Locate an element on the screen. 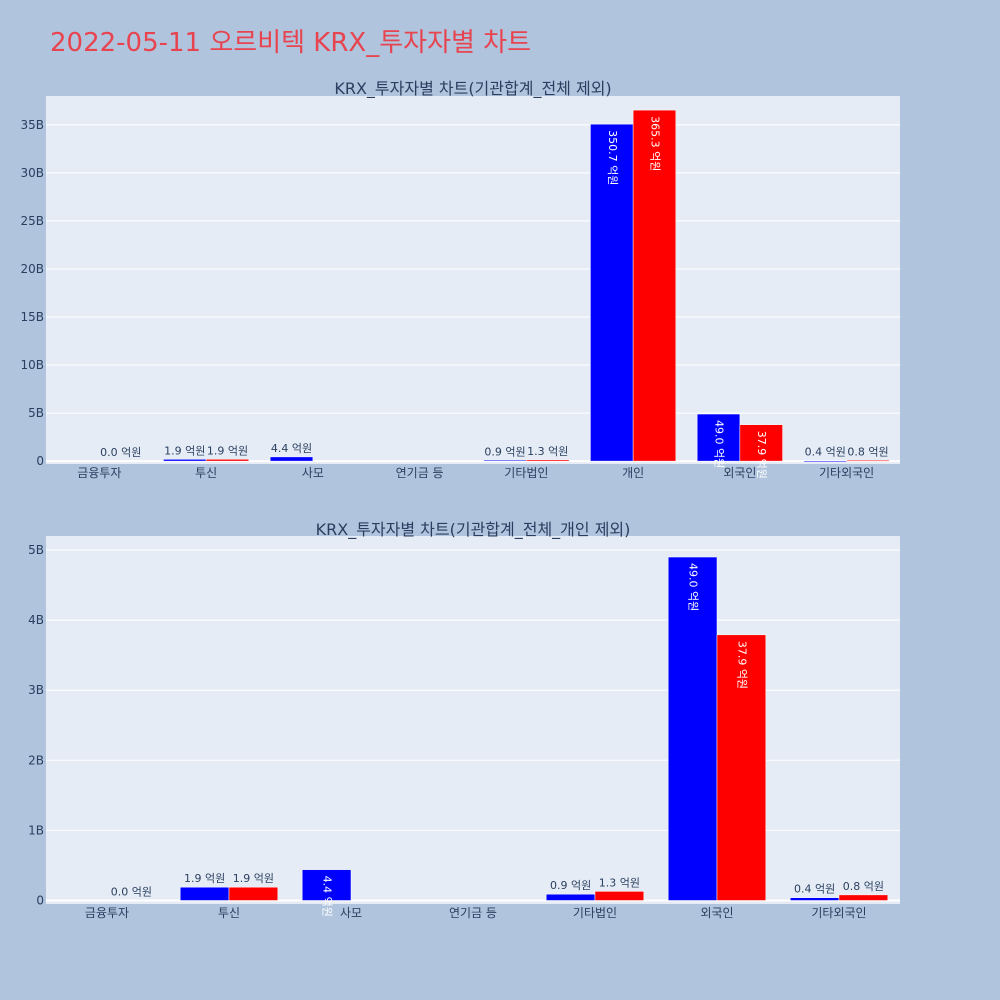 This screenshot has width=1000, height=1000. chart-title: KRX_투자자별 차트(기관합계_전체 제외) is located at coordinates (472, 89).